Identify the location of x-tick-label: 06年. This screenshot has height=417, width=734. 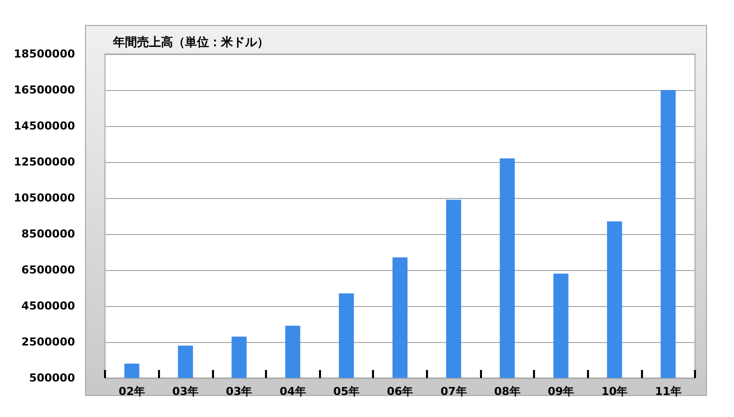
(400, 391).